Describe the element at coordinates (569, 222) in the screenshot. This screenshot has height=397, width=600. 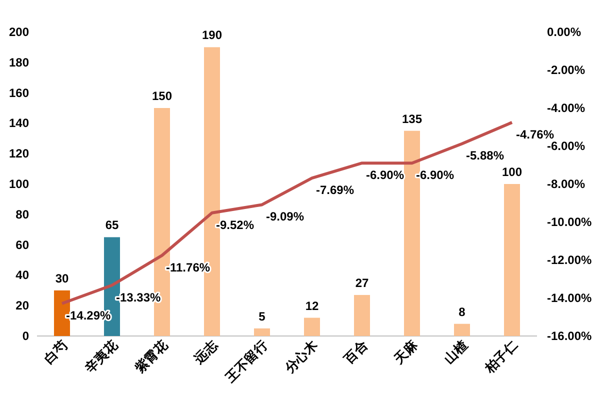
I see `y2-tick-label: -10.00%` at that location.